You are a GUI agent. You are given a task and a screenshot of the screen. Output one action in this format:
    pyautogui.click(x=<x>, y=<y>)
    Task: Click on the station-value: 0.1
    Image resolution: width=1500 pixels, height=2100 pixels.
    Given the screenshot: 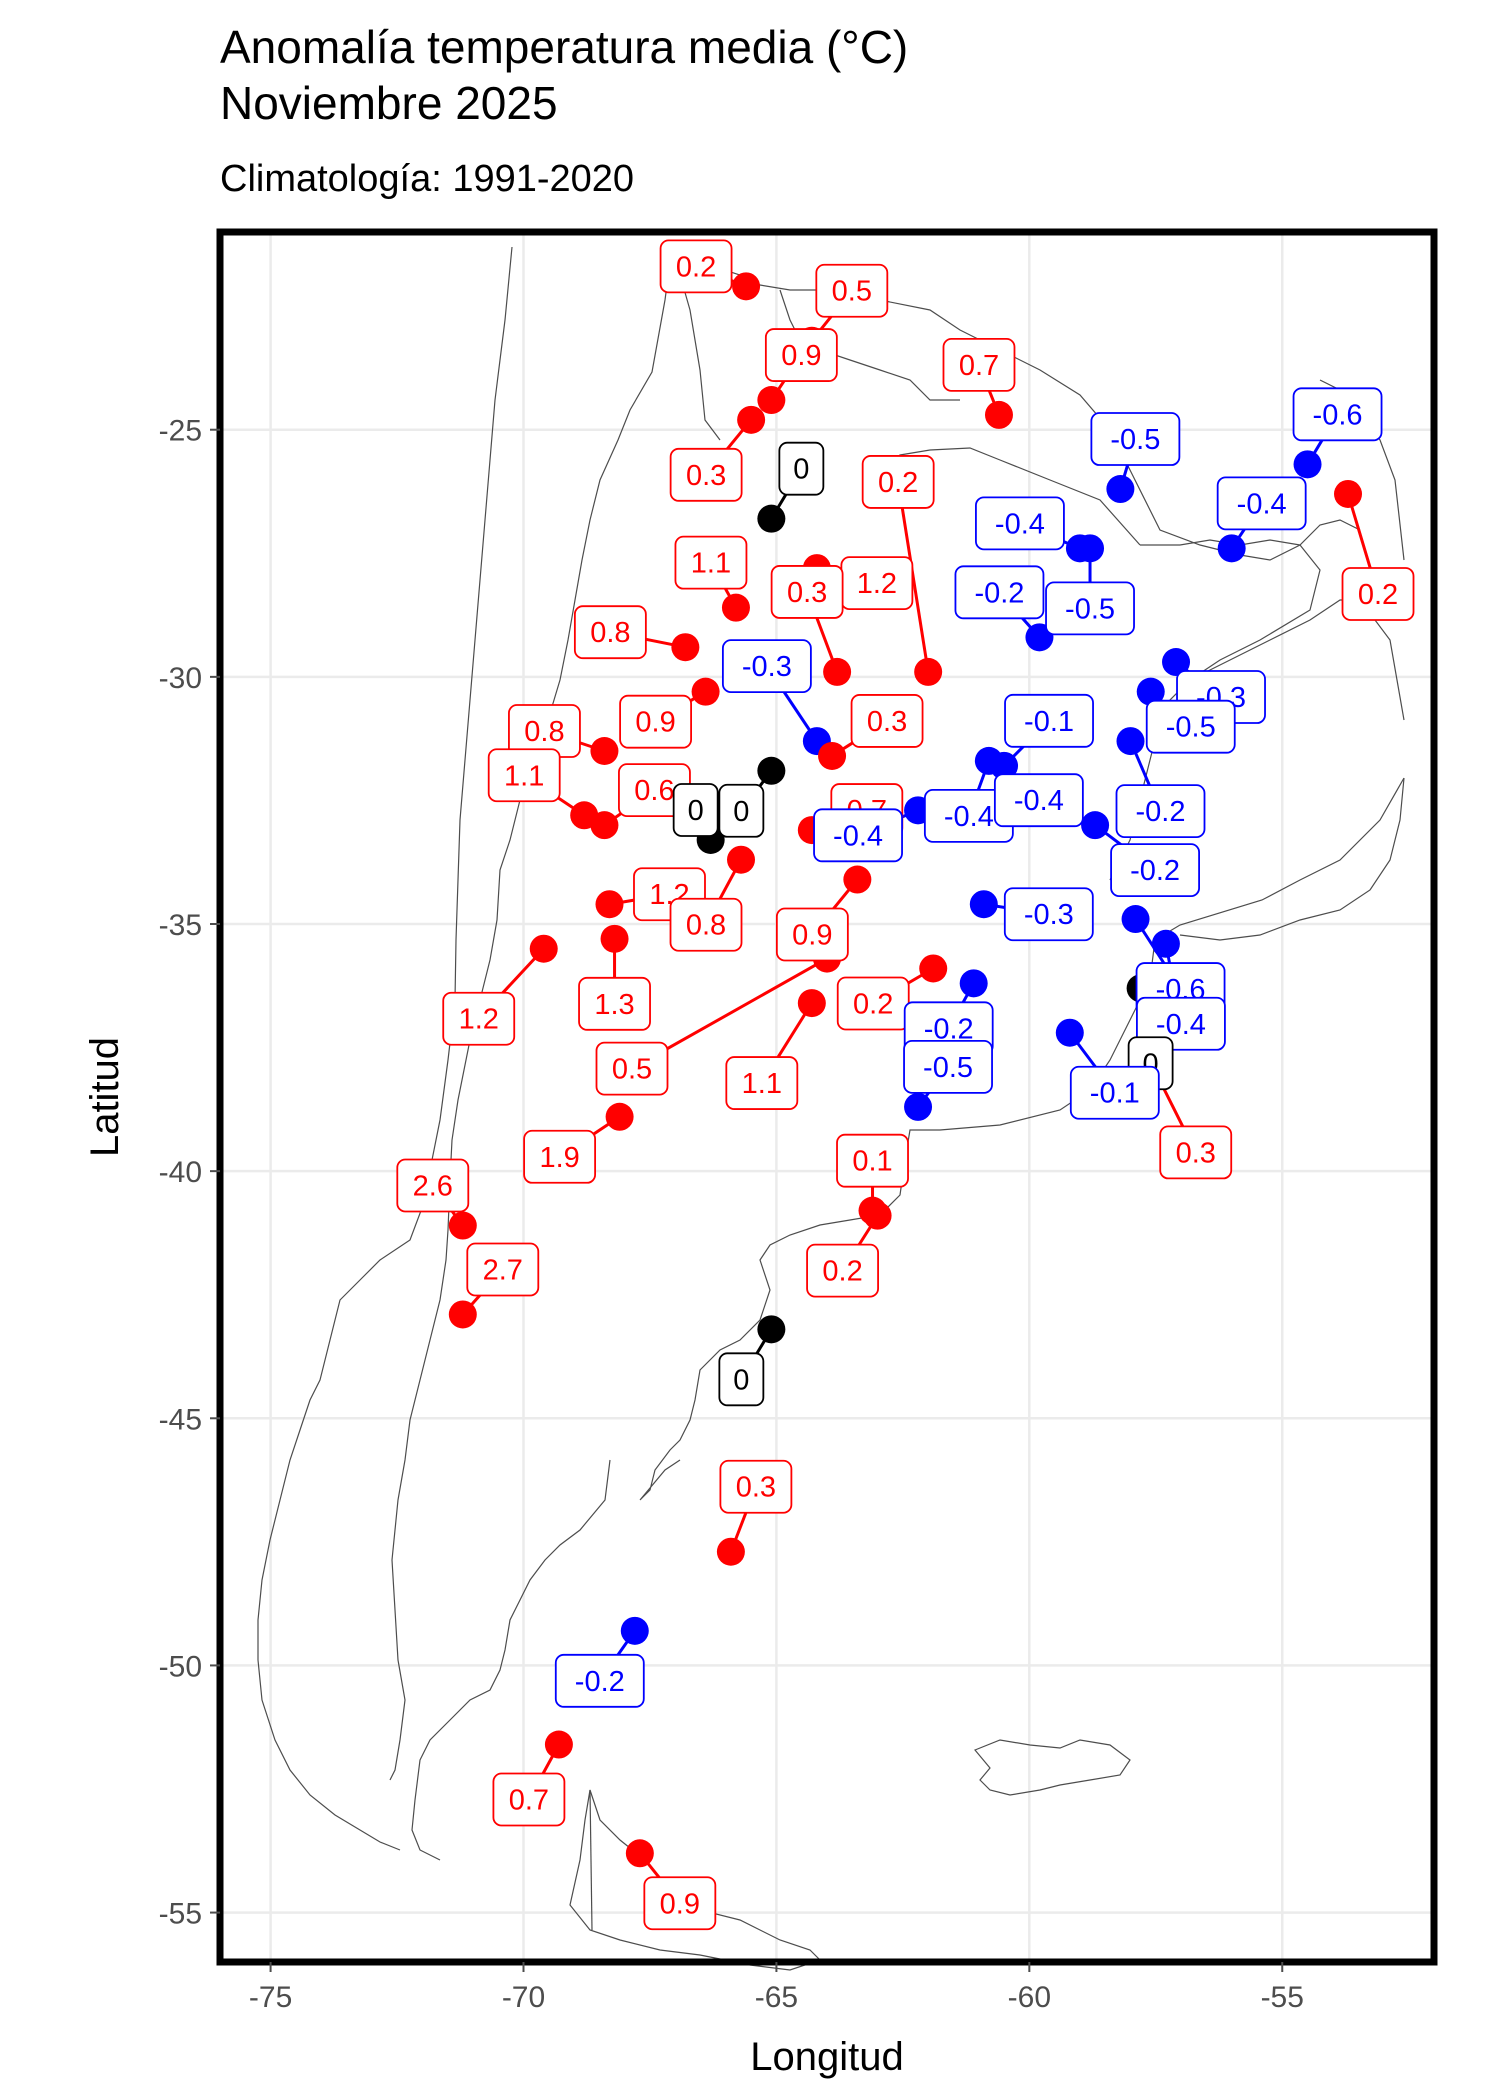 What is the action you would take?
    pyautogui.click(x=872, y=1162)
    